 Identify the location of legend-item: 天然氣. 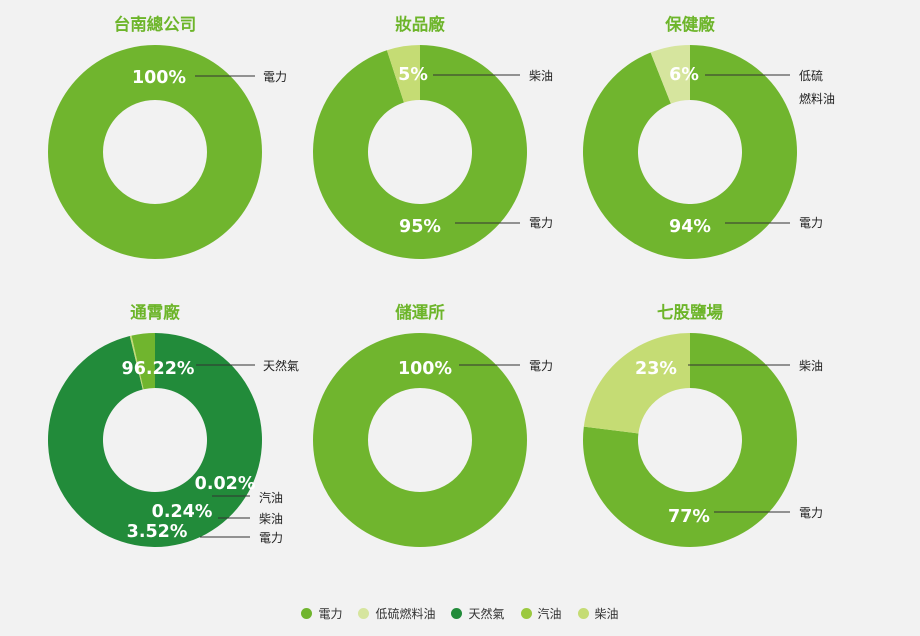
(478, 613).